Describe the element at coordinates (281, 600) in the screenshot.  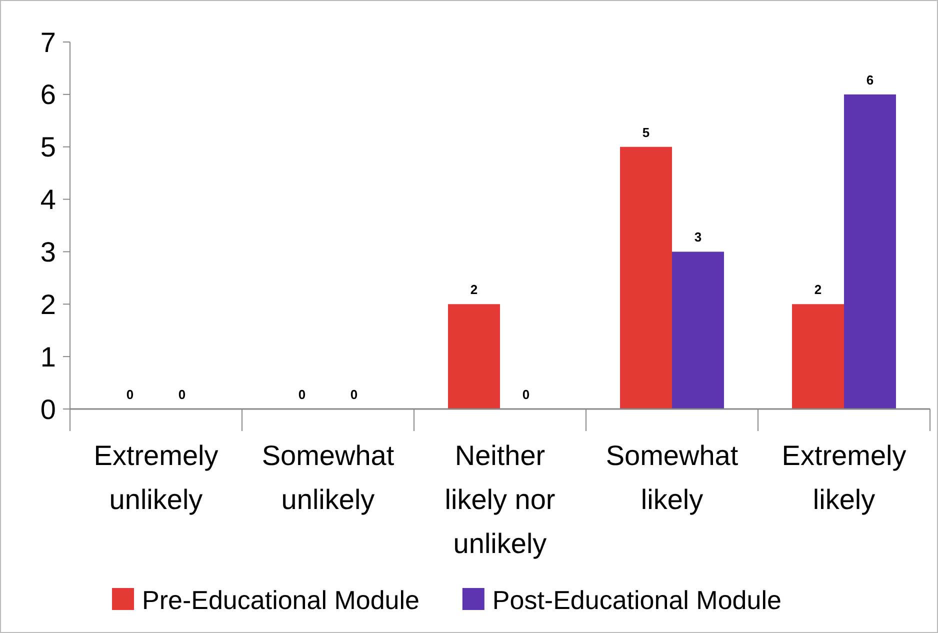
I see `legend-label: Pre-Educational Module` at that location.